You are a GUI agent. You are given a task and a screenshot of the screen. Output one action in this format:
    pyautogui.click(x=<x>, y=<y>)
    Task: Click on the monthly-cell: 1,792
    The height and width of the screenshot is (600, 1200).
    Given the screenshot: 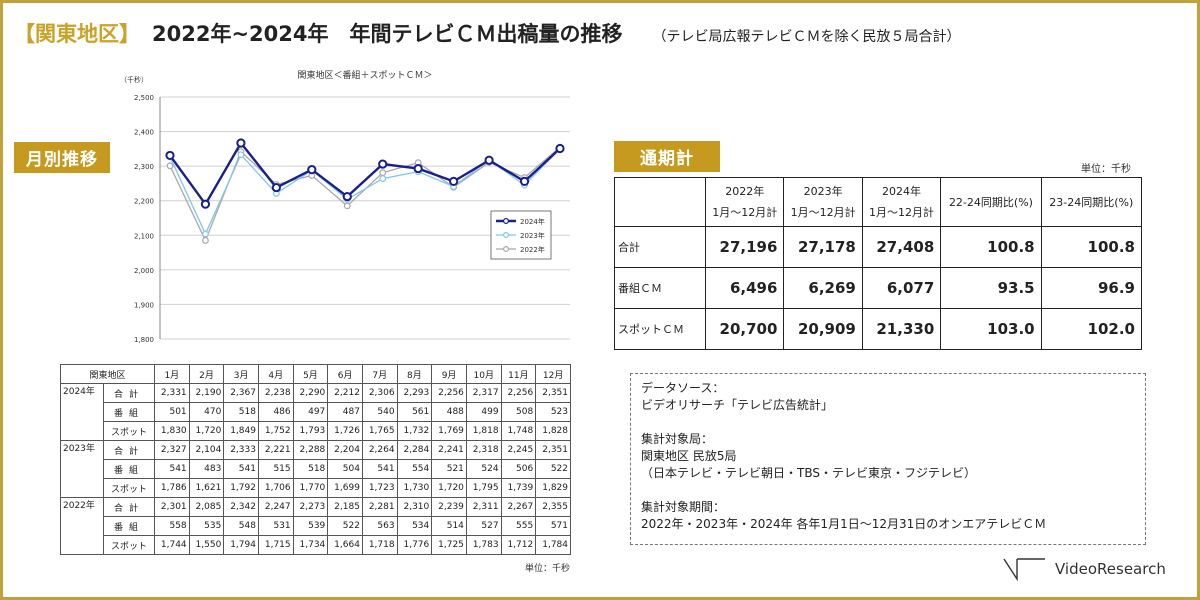 What is the action you would take?
    pyautogui.click(x=241, y=488)
    